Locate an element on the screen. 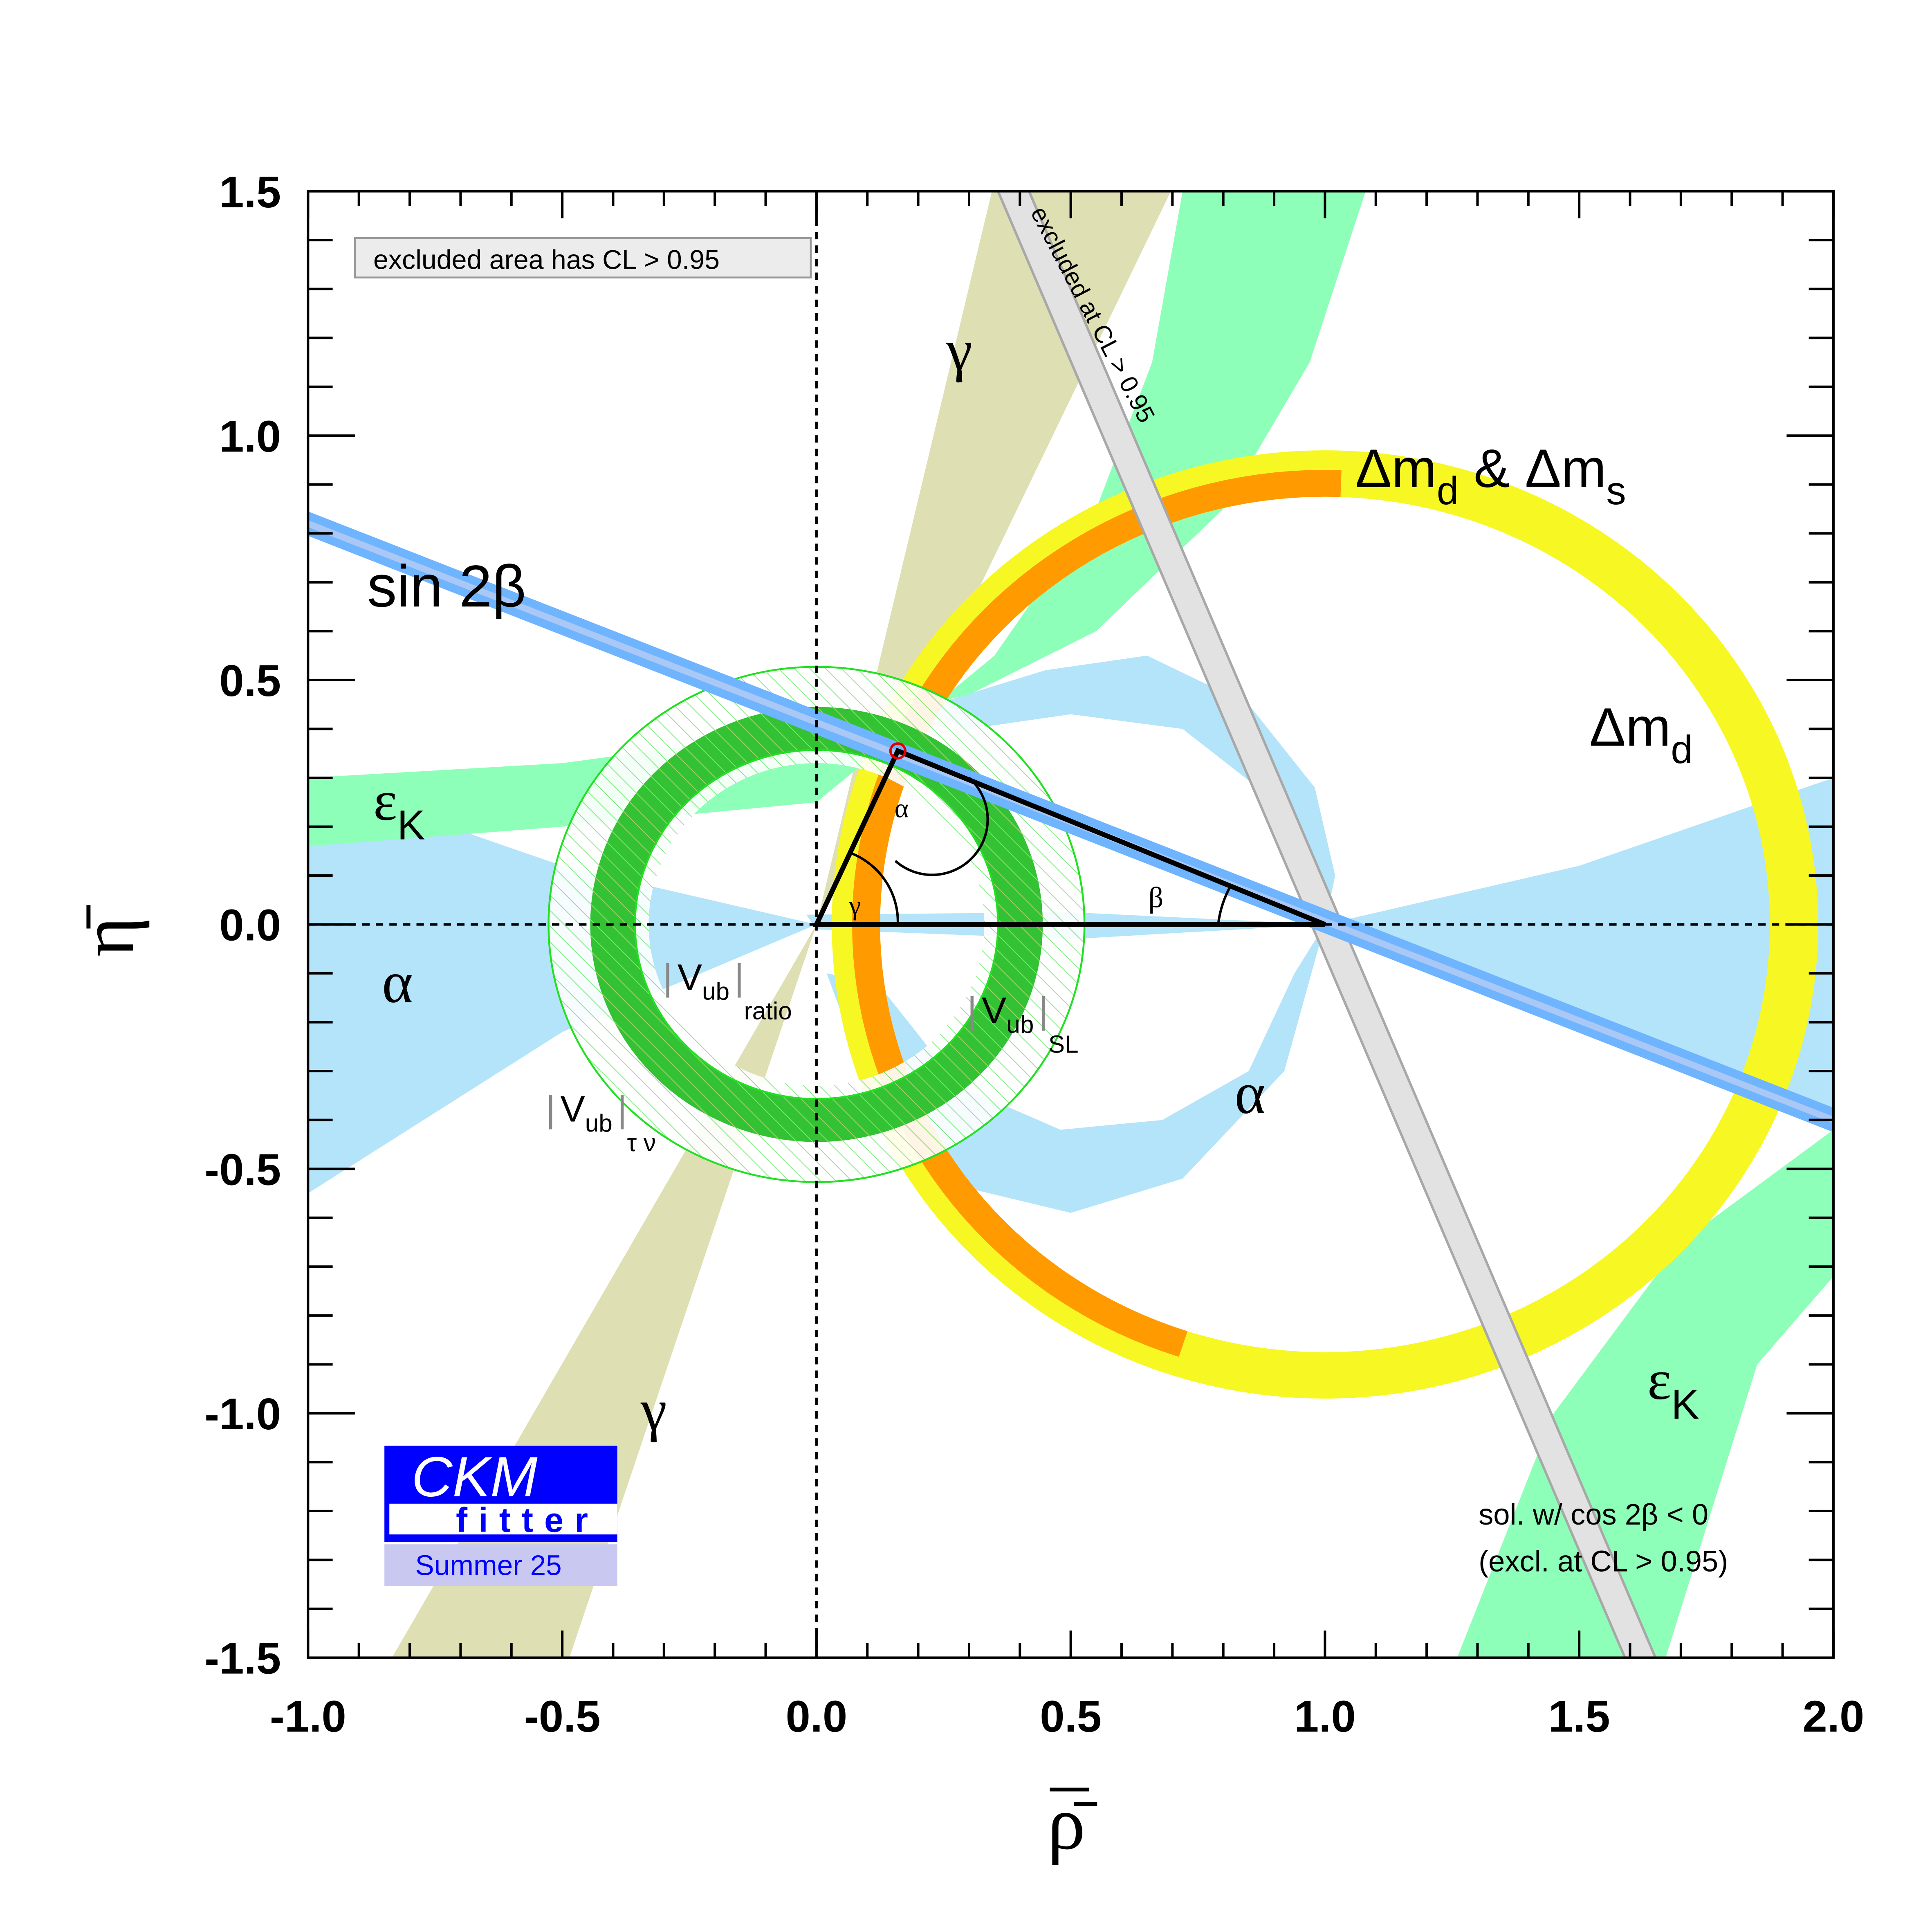  apex-marker is located at coordinates (898, 751).